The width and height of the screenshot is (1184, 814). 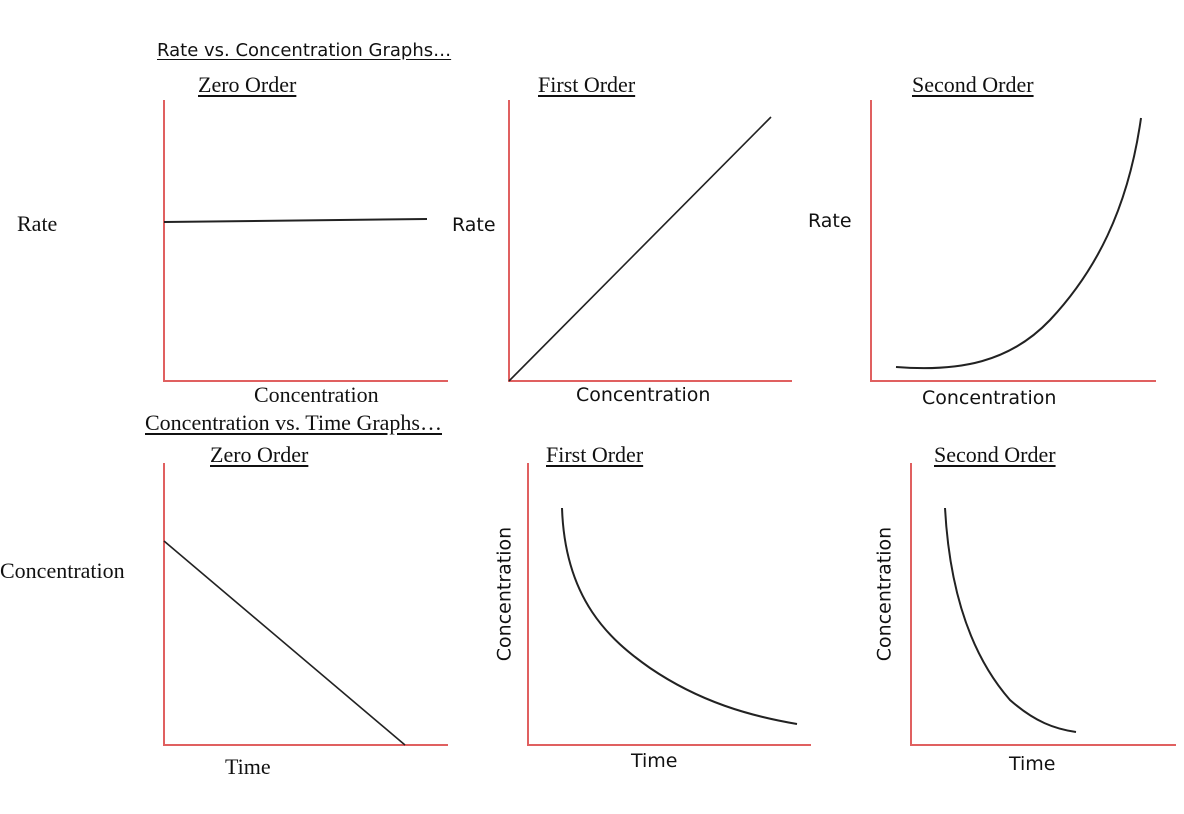 I want to click on ylabel-rate-zero: Rate, so click(x=37, y=223).